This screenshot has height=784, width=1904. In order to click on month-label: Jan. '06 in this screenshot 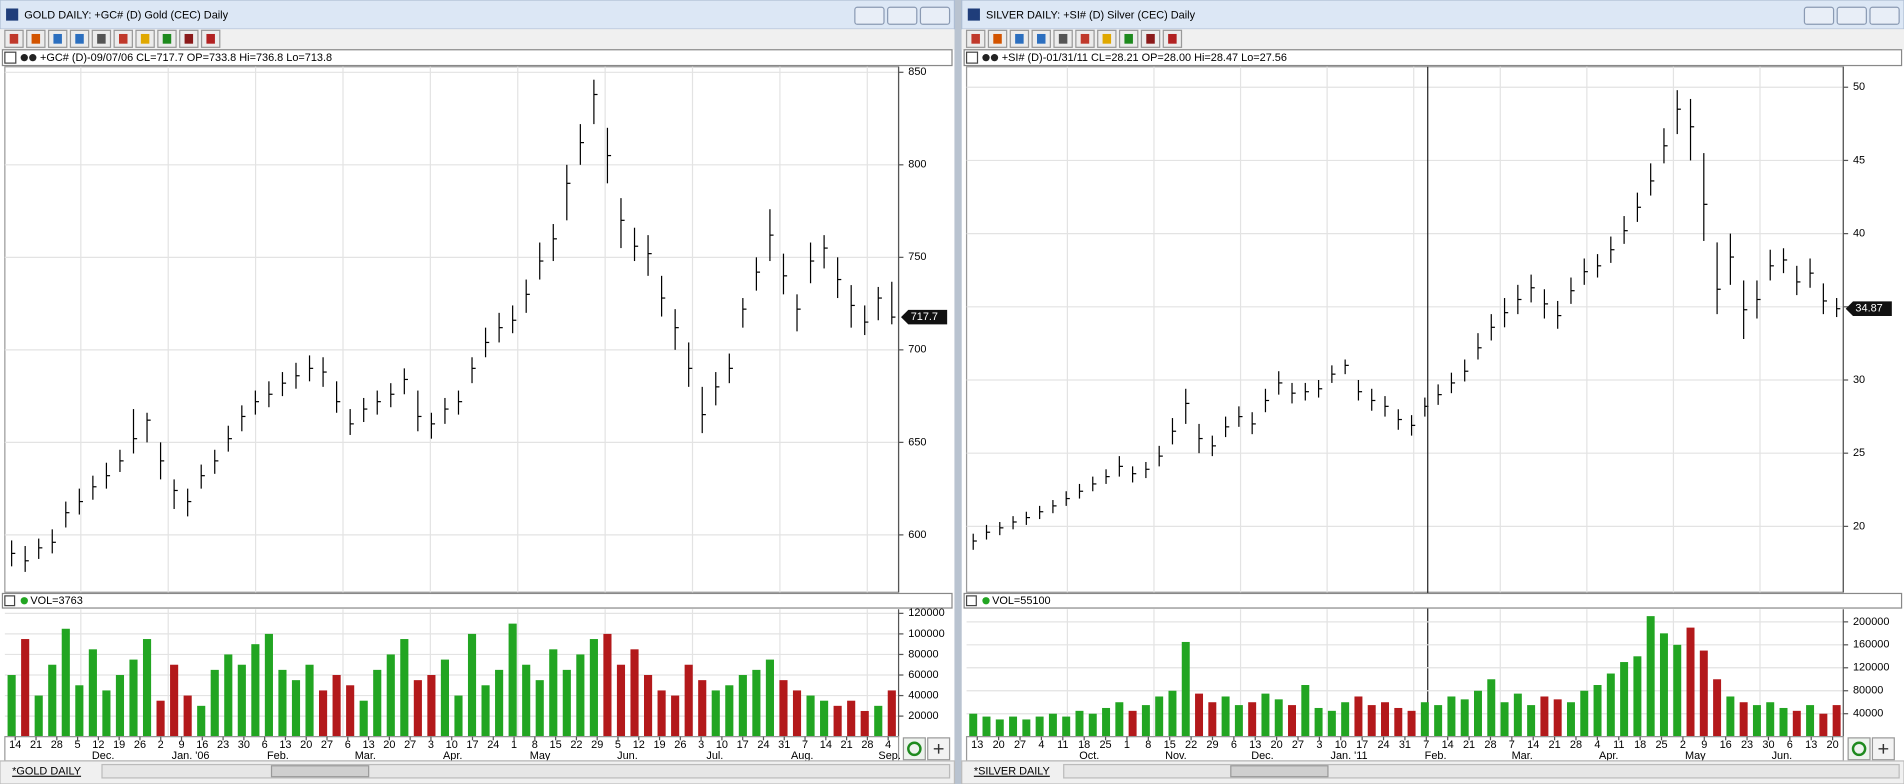, I will do `click(191, 756)`.